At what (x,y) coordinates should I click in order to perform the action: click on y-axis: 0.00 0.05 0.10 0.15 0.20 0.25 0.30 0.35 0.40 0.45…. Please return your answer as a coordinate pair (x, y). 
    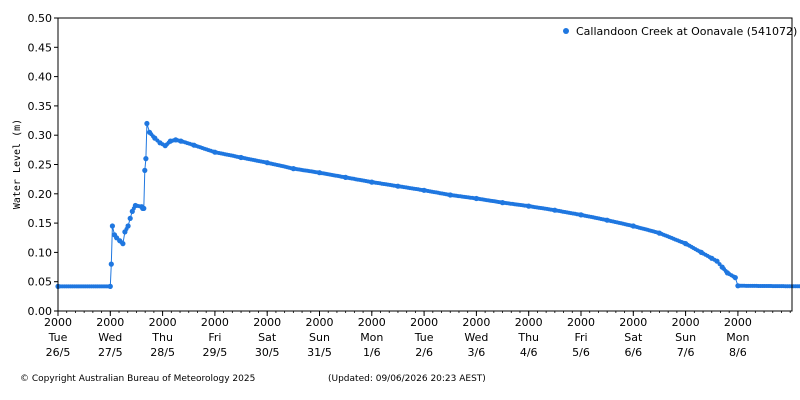
    Looking at the image, I should click on (43, 165).